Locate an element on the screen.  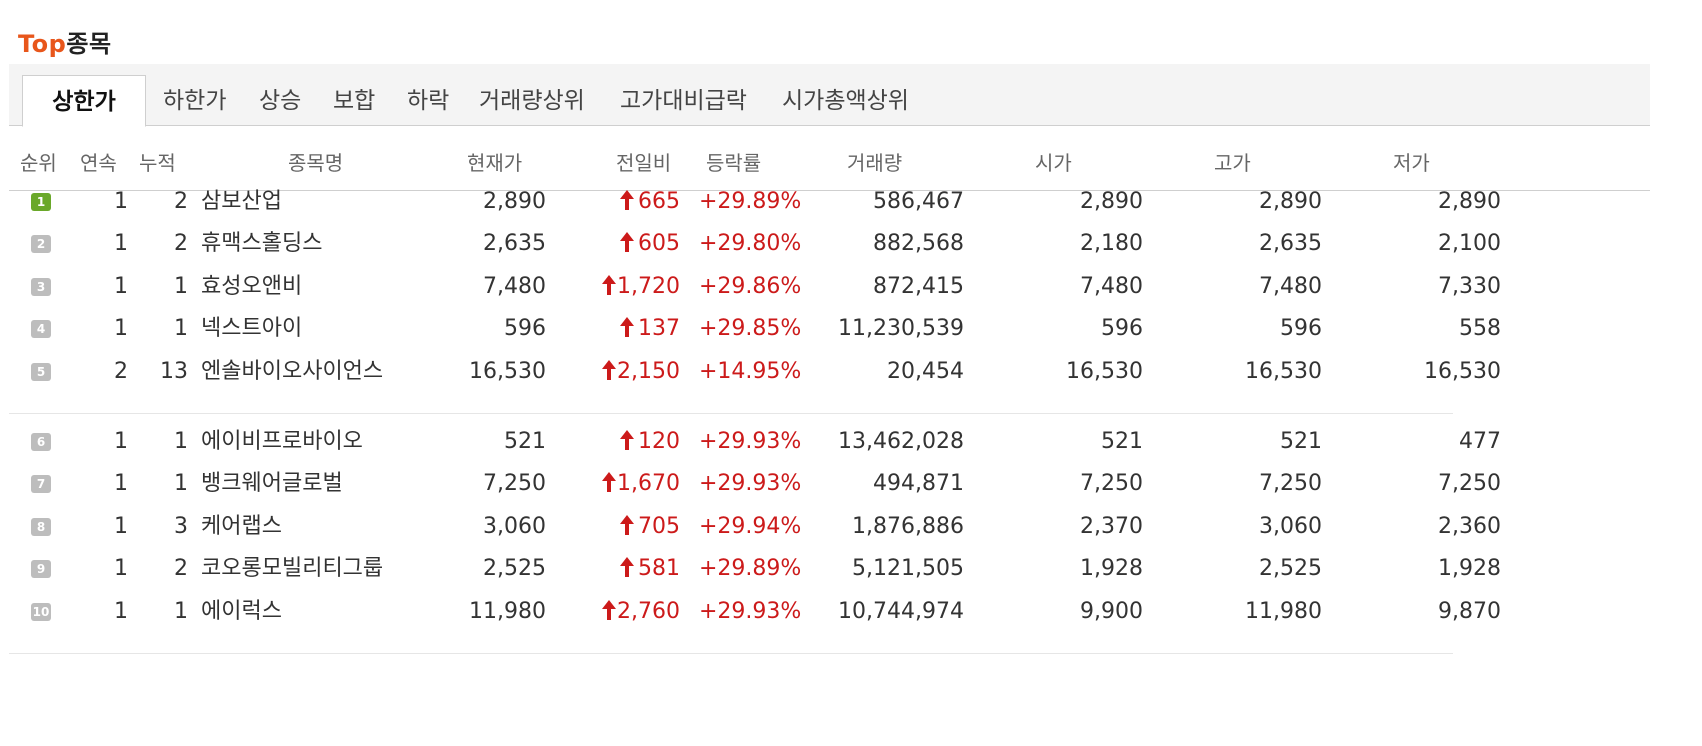
low-cell: 477 is located at coordinates (1480, 441).